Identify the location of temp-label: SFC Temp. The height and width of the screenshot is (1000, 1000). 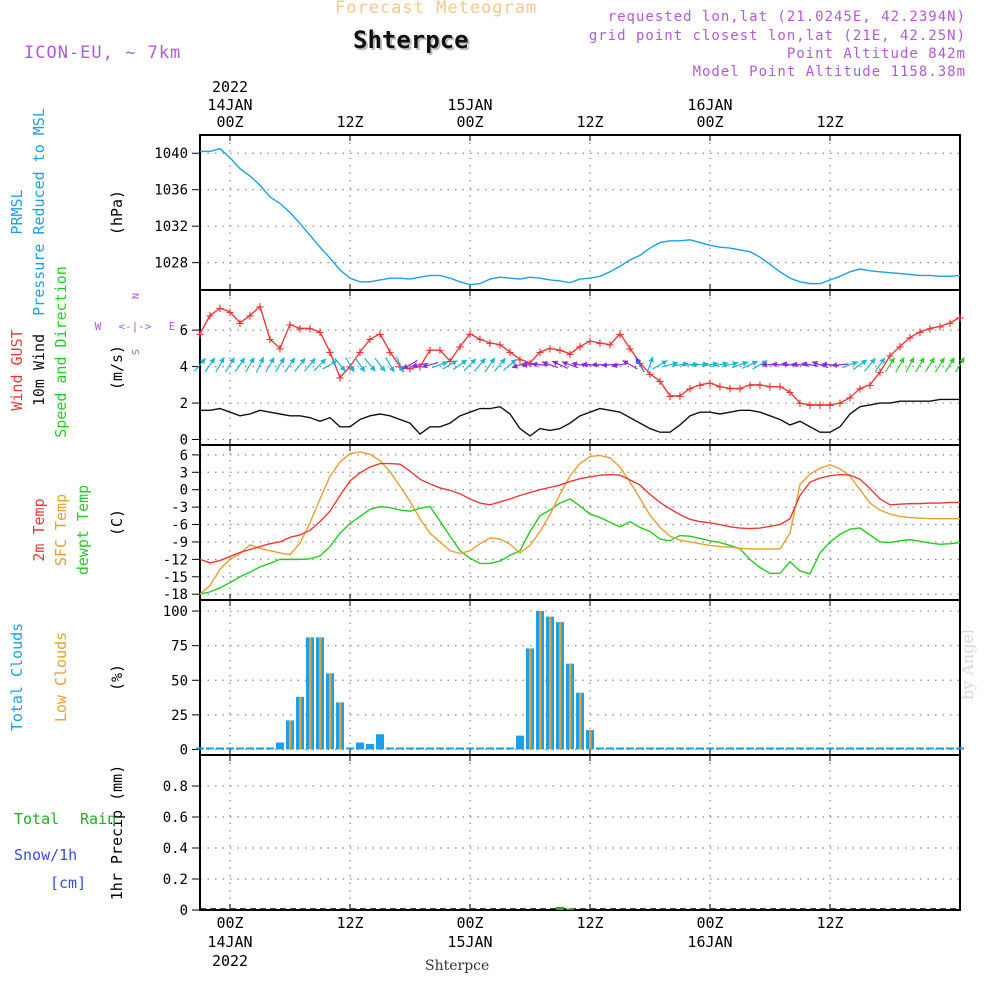
(61, 530).